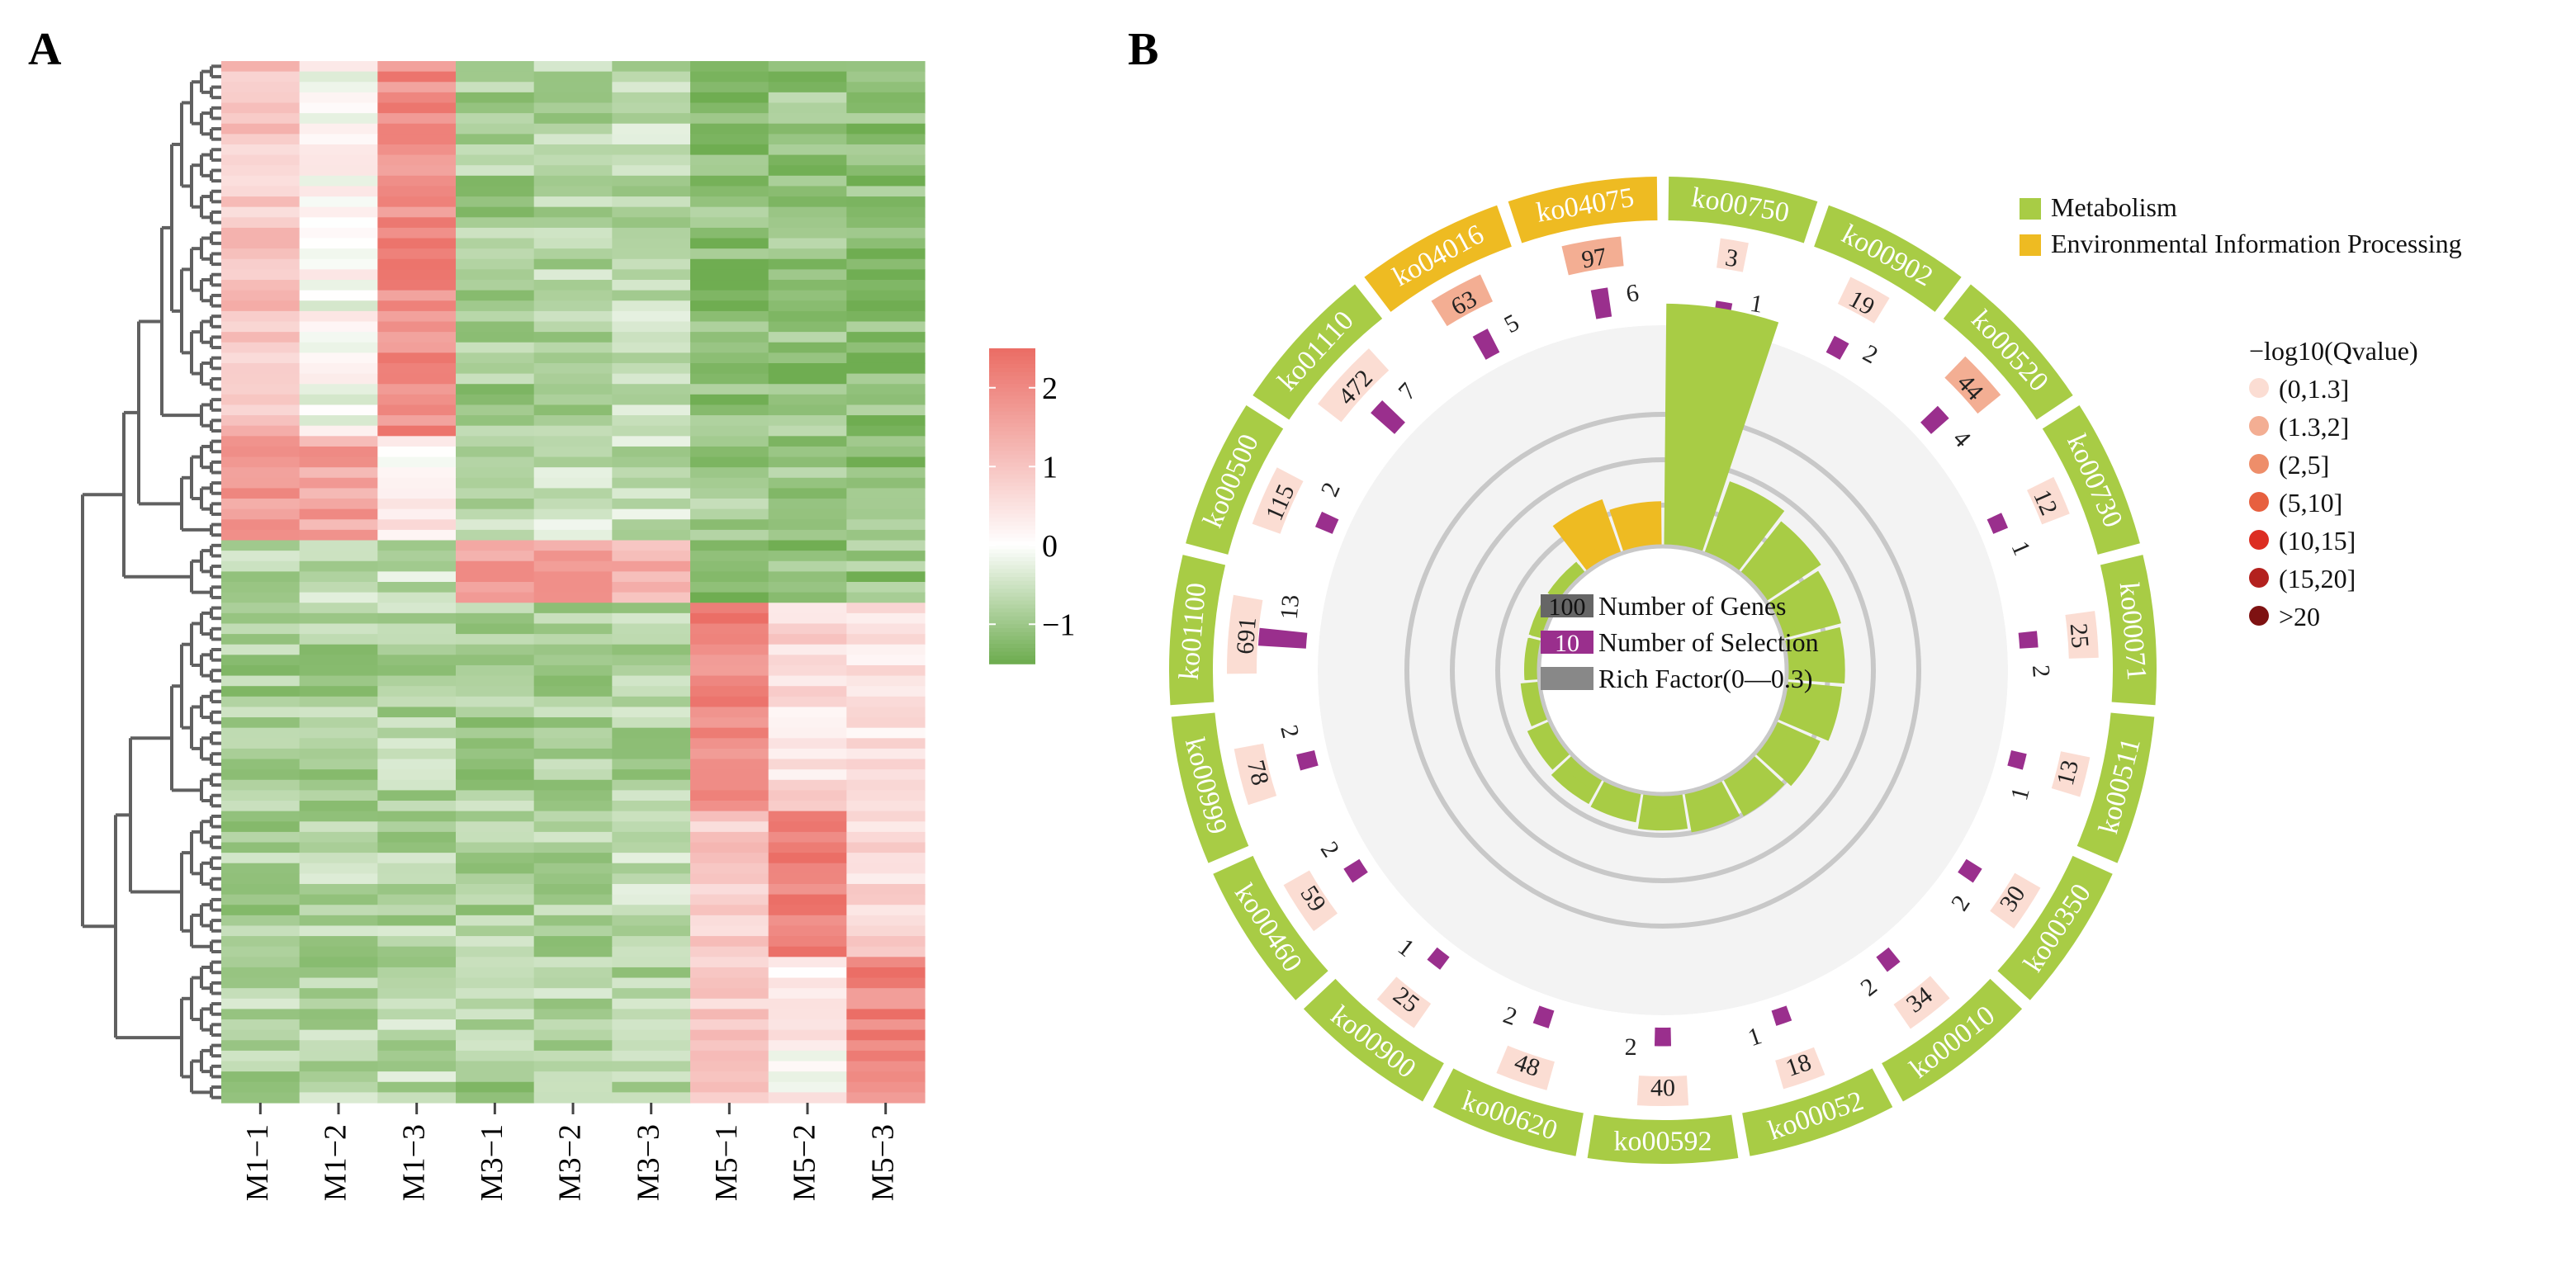 This screenshot has width=2576, height=1267. What do you see at coordinates (1197, 630) in the screenshot?
I see `category-segment` at bounding box center [1197, 630].